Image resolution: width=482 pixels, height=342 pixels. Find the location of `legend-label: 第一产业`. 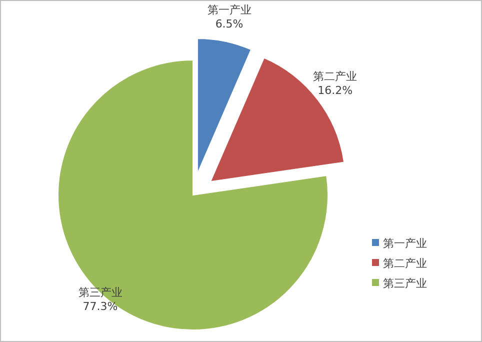

legend-label: 第一产业 is located at coordinates (405, 243).